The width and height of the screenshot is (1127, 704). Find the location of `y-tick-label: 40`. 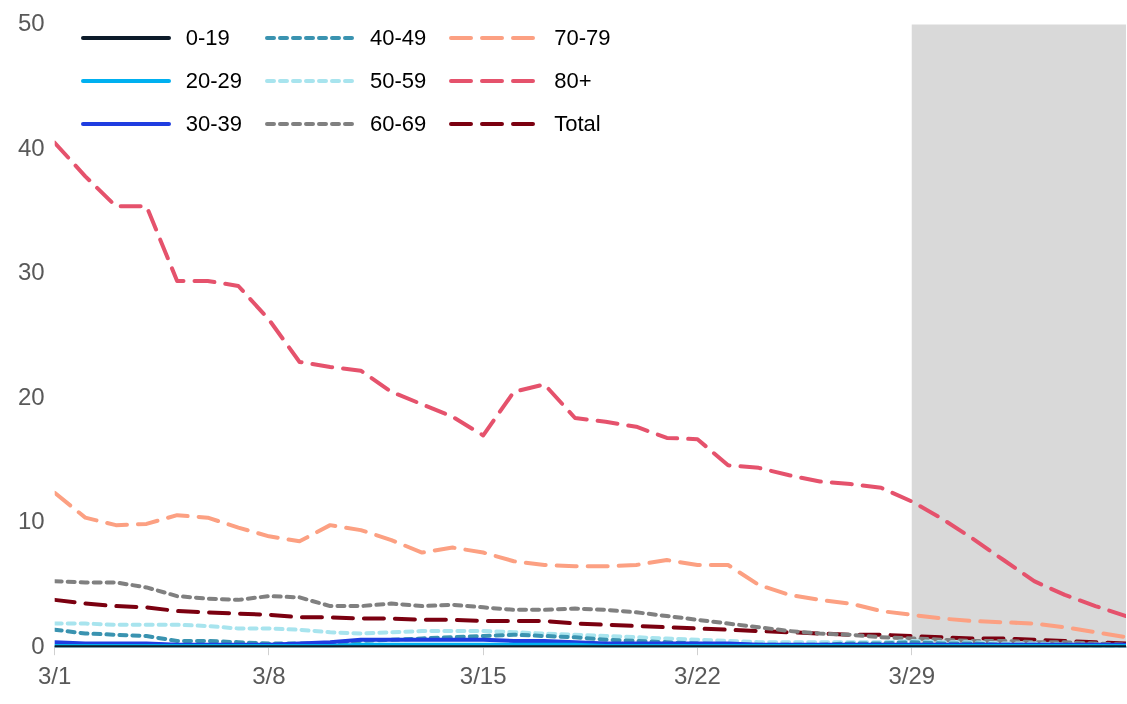

y-tick-label: 40 is located at coordinates (31, 147).